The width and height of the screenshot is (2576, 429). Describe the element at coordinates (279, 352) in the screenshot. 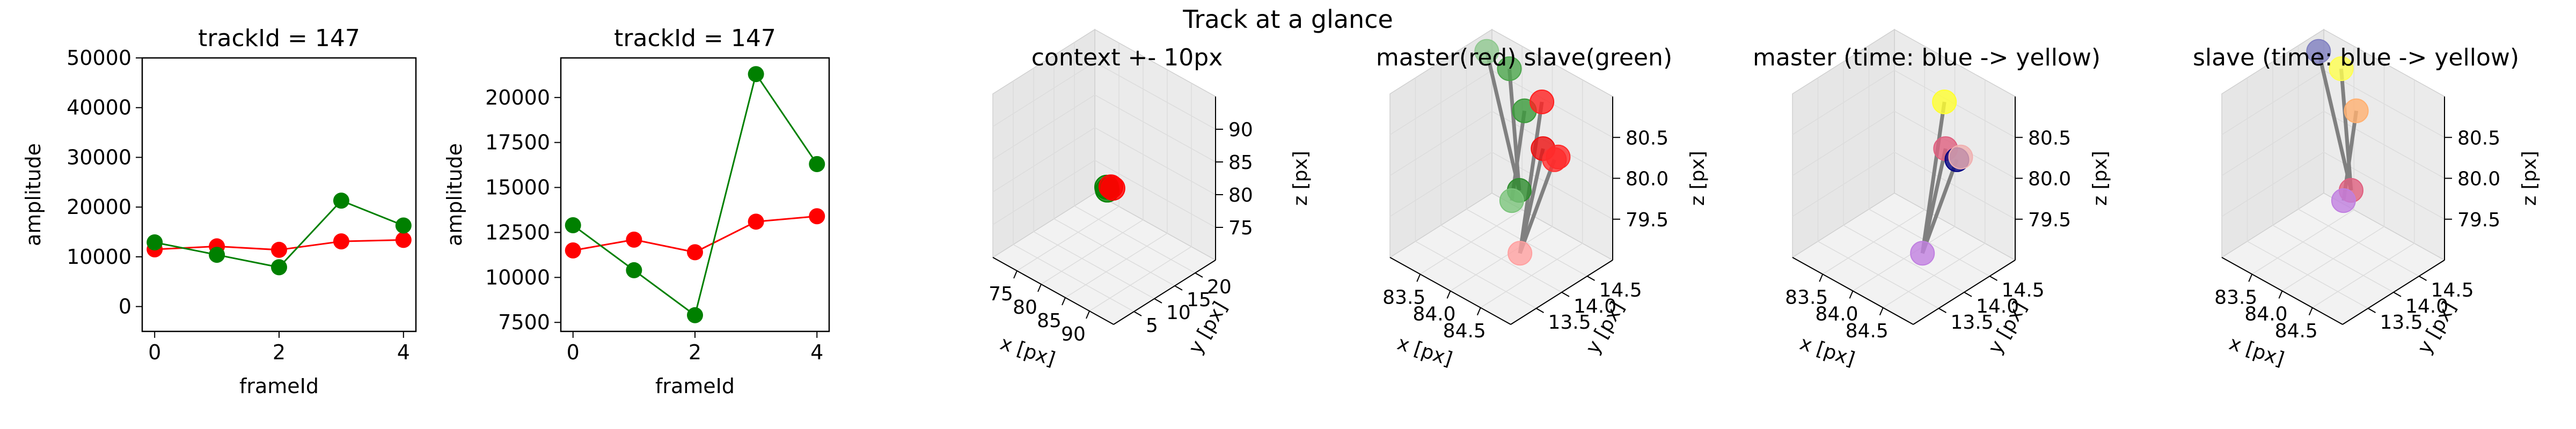

I see `x-tick-label-2: 2` at that location.